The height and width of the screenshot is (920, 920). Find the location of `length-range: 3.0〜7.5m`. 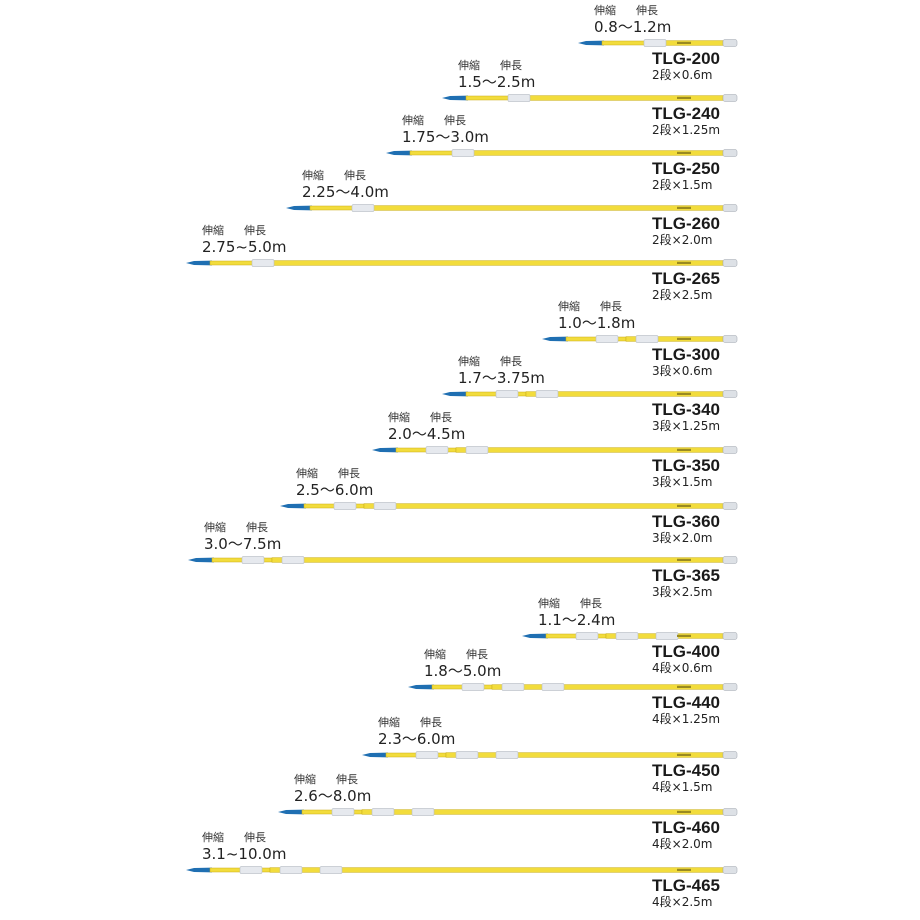

length-range: 3.0〜7.5m is located at coordinates (243, 544).